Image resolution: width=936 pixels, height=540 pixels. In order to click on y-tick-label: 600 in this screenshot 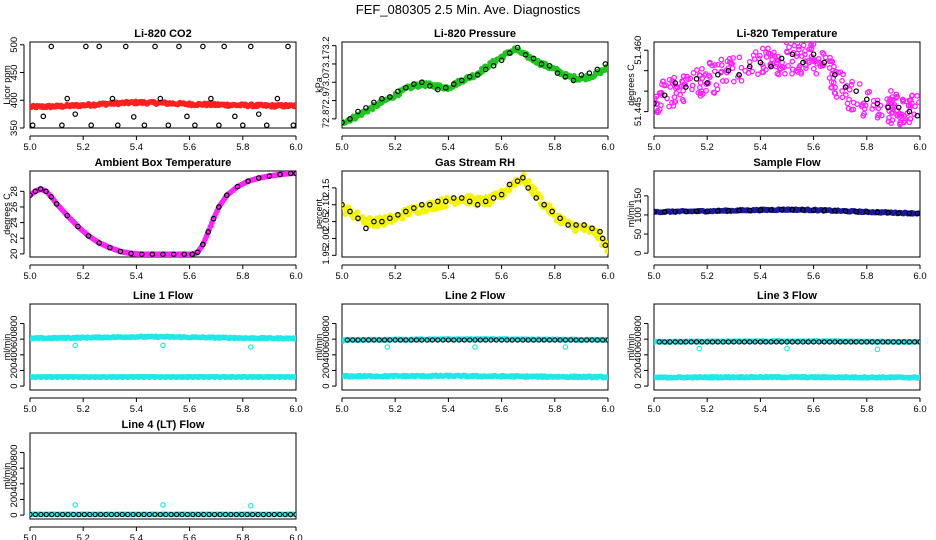, I will do `click(326, 339)`.